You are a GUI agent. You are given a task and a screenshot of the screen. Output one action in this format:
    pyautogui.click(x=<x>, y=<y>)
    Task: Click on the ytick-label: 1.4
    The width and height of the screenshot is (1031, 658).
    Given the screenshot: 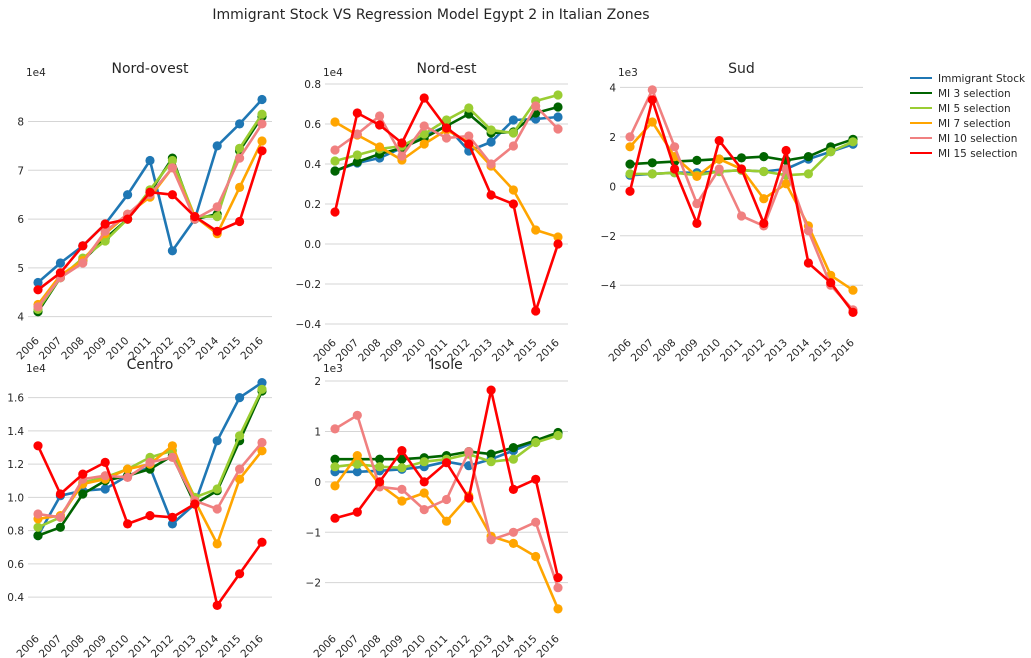 What is the action you would take?
    pyautogui.click(x=15, y=432)
    